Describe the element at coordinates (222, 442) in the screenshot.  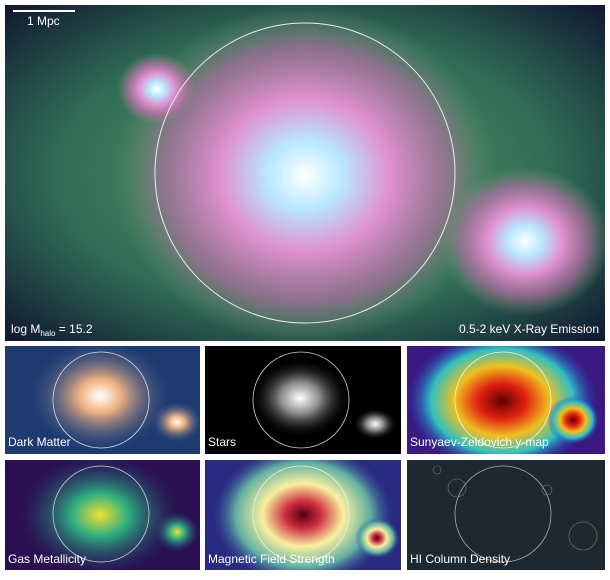
I see `panel-label: Stars` at that location.